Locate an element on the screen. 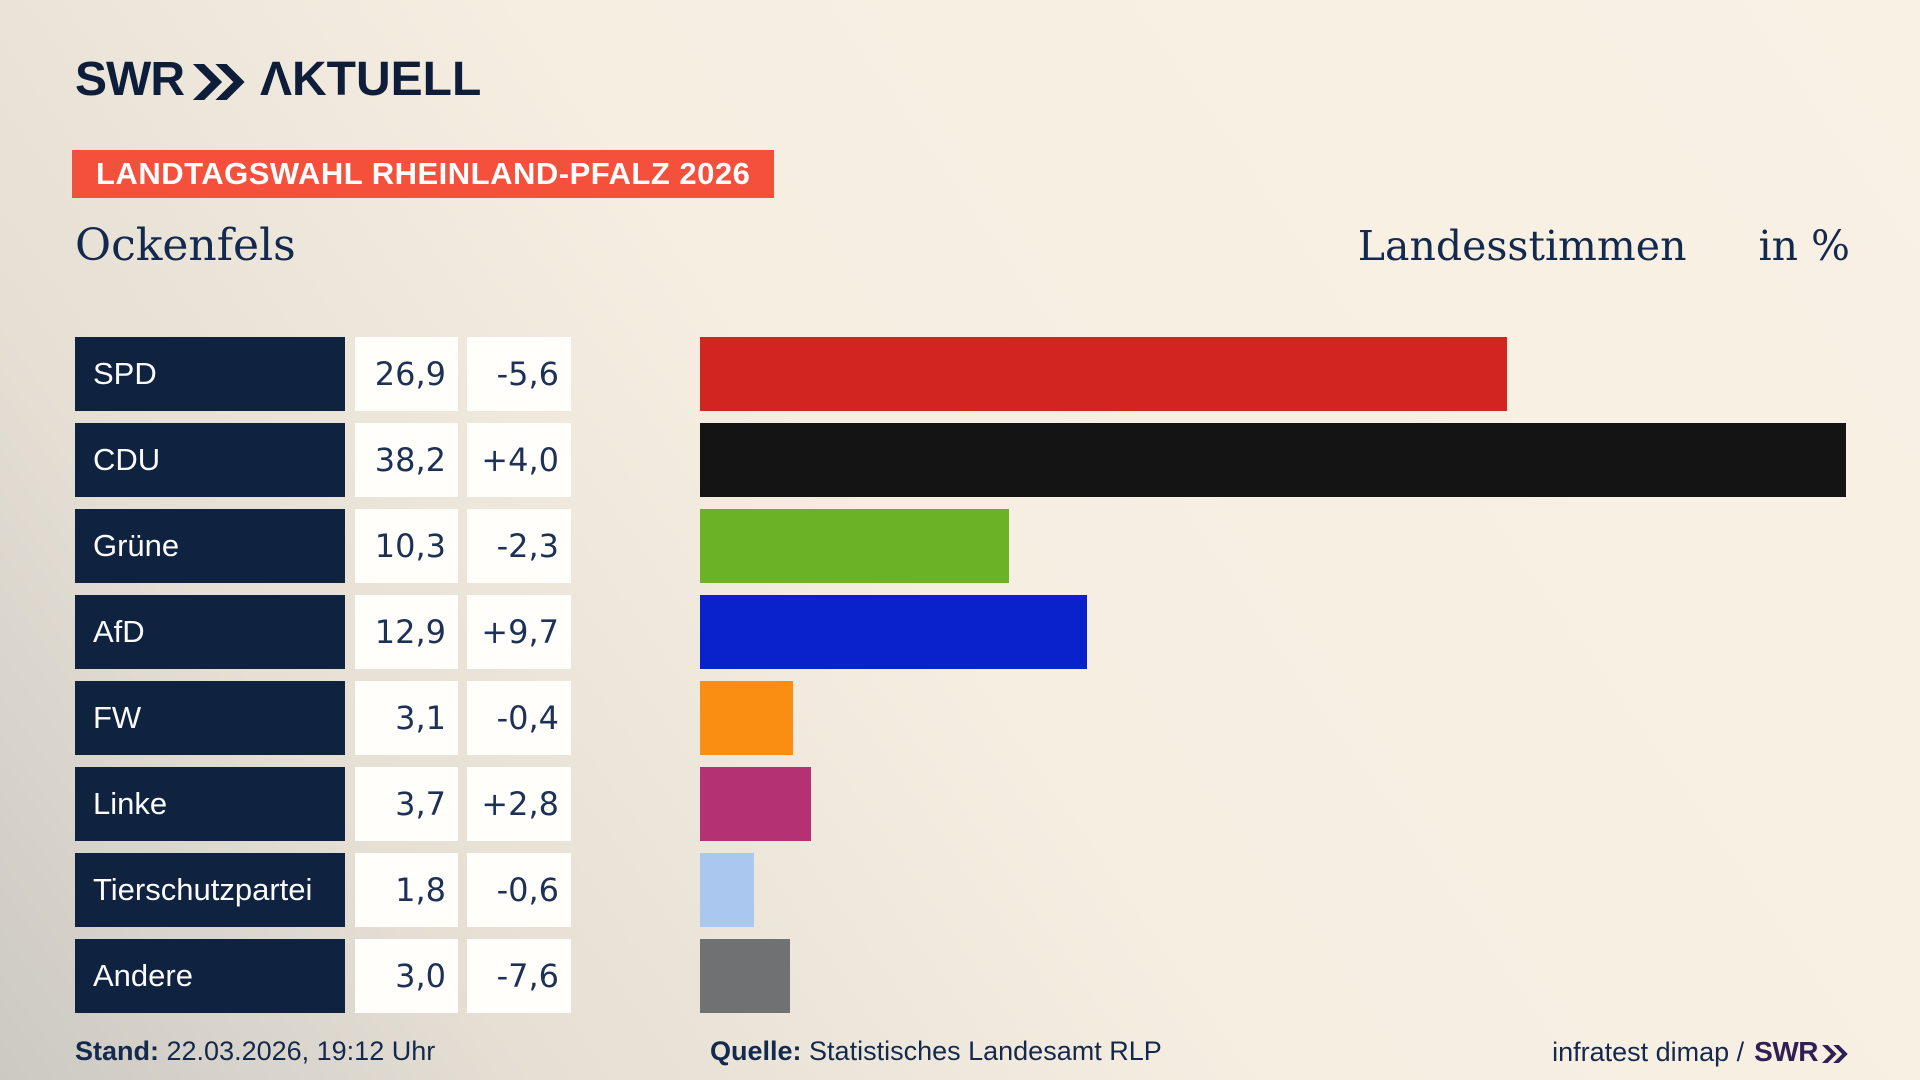  stand-value: 22.03.2026, 19:12 Uhr is located at coordinates (301, 1051).